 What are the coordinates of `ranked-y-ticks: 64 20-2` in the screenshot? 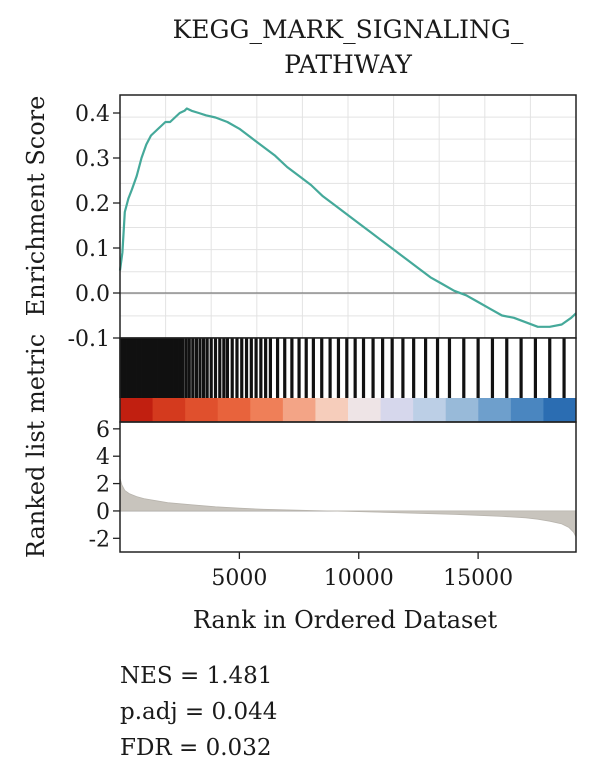 It's located at (104, 485).